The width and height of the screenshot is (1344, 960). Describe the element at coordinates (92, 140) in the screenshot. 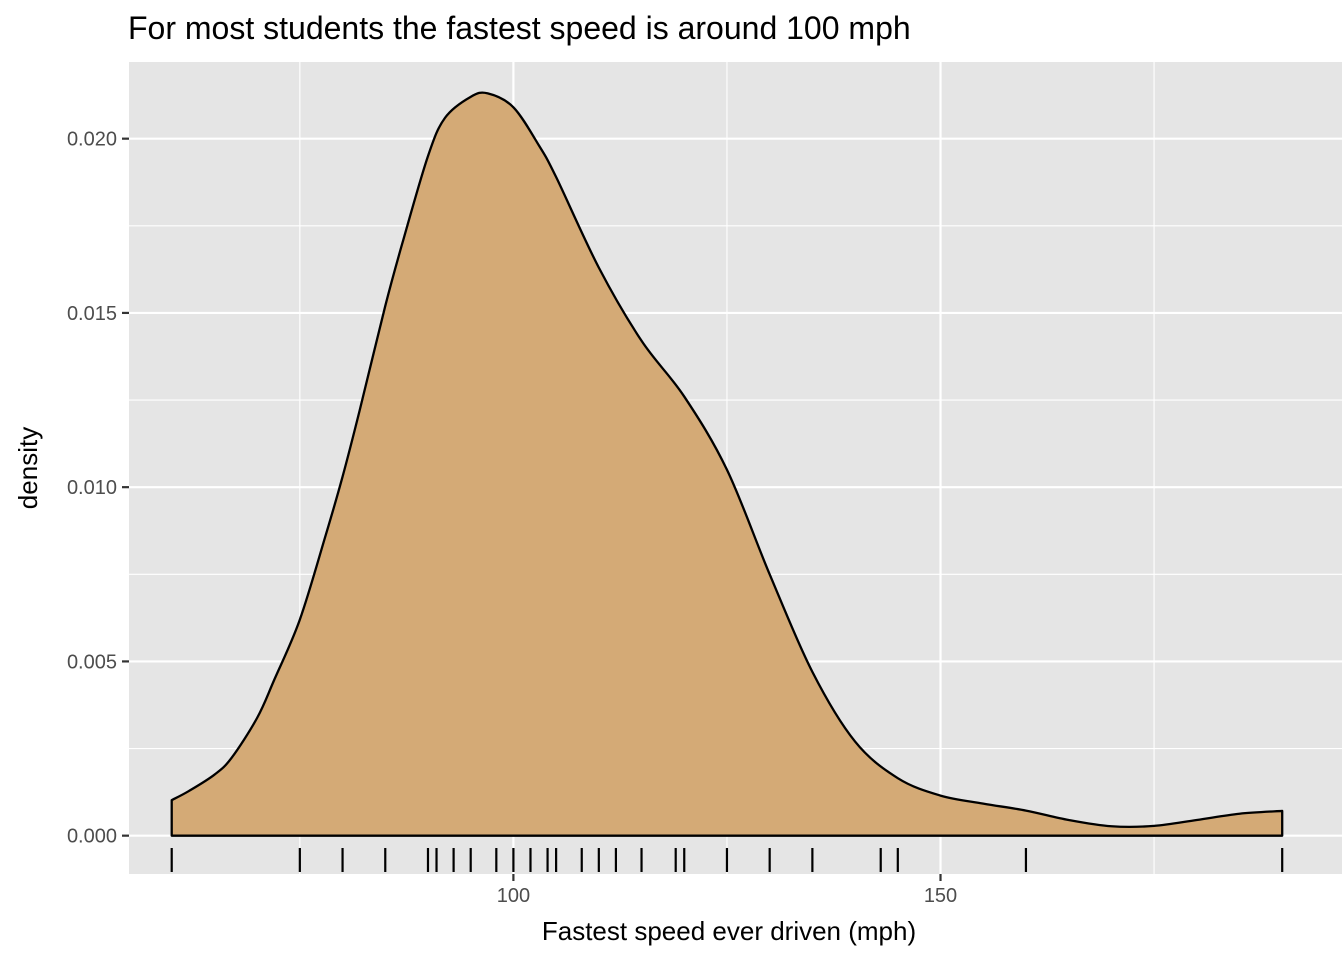

I see `y-tick-label: 0.020` at that location.